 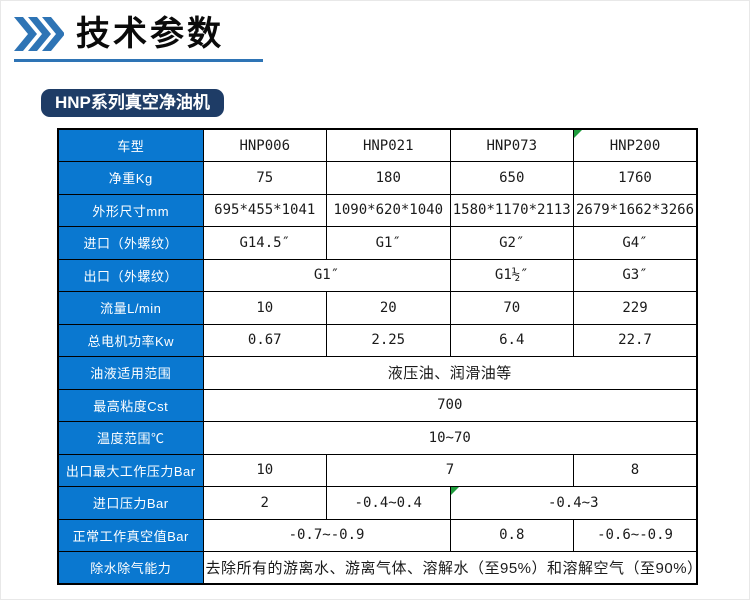 I want to click on spec-cell: HNP073, so click(x=511, y=145).